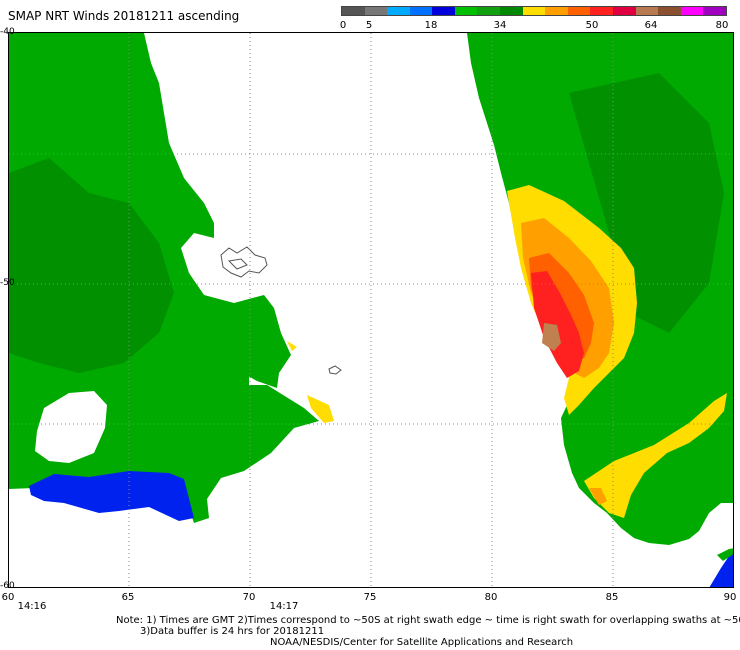 This screenshot has width=740, height=650. What do you see at coordinates (651, 25) in the screenshot?
I see `scale-label-64: 64` at bounding box center [651, 25].